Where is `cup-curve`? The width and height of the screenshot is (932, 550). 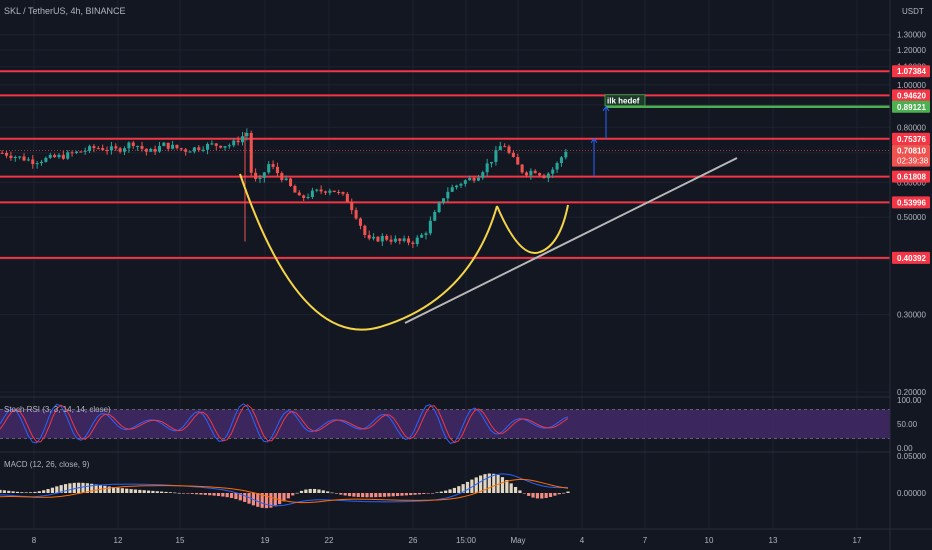 cup-curve is located at coordinates (368, 252).